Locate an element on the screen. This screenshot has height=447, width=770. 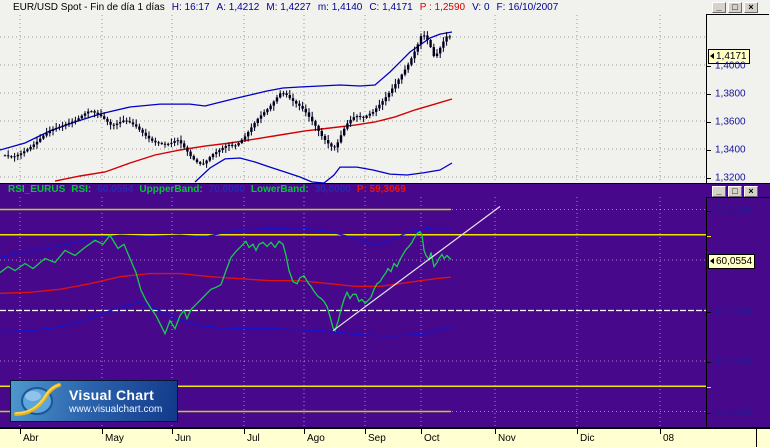
rsi-header-segment: P: 59,3069 is located at coordinates (381, 189).